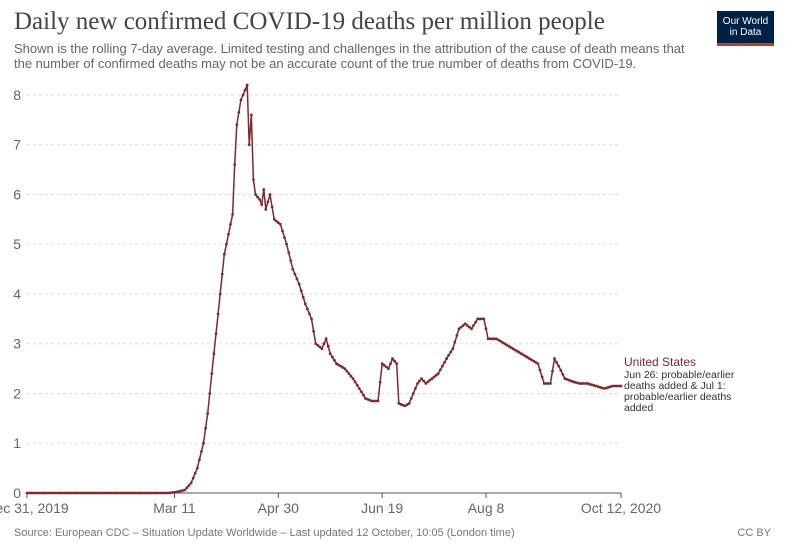  What do you see at coordinates (34, 508) in the screenshot?
I see `x-tick-label: Dec 31, 2019` at bounding box center [34, 508].